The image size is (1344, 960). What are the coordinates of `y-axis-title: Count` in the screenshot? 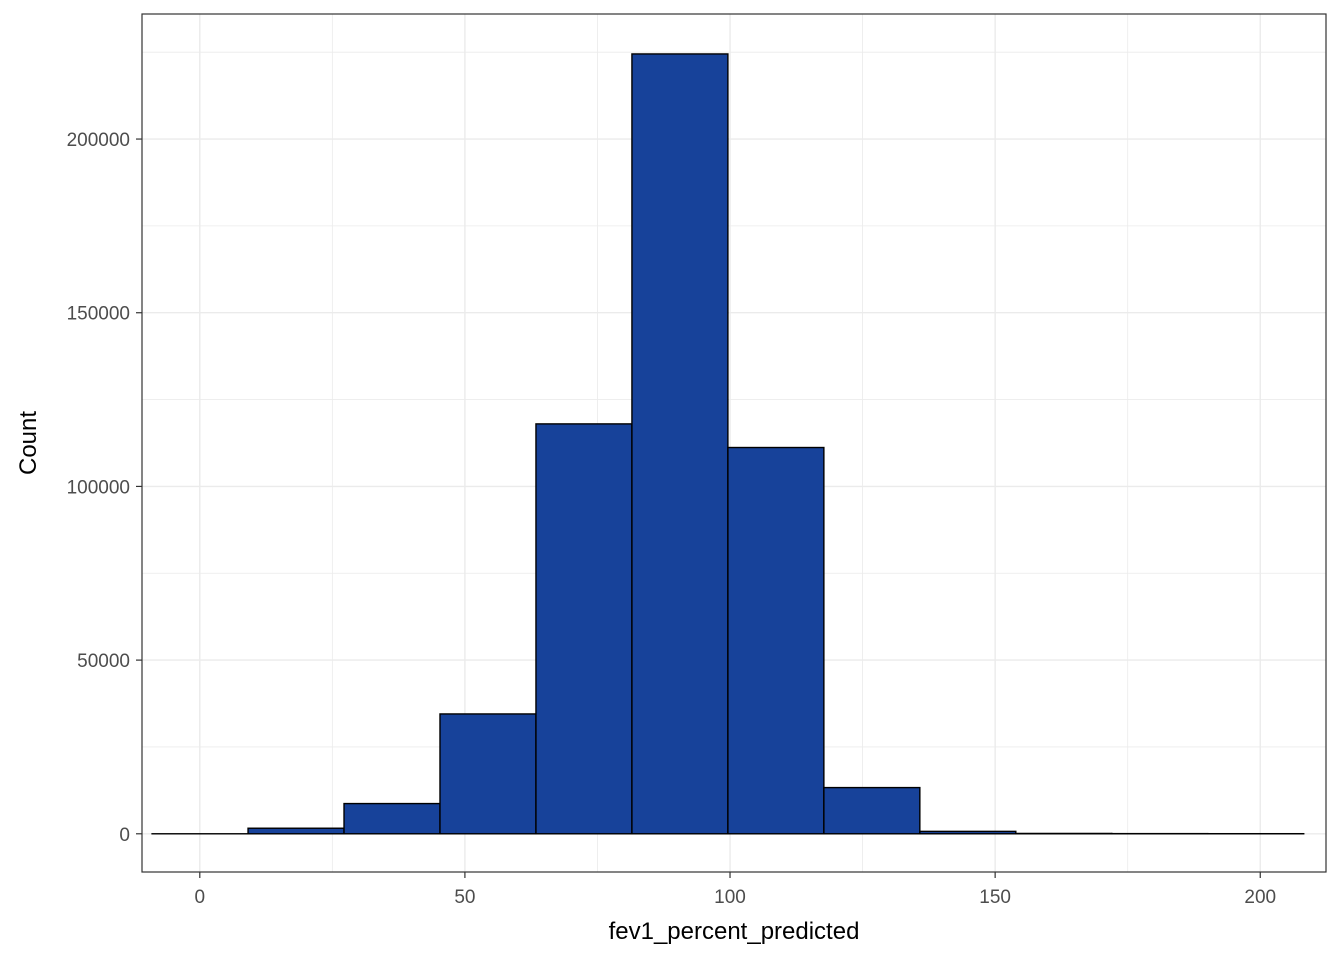 It's located at (28, 443).